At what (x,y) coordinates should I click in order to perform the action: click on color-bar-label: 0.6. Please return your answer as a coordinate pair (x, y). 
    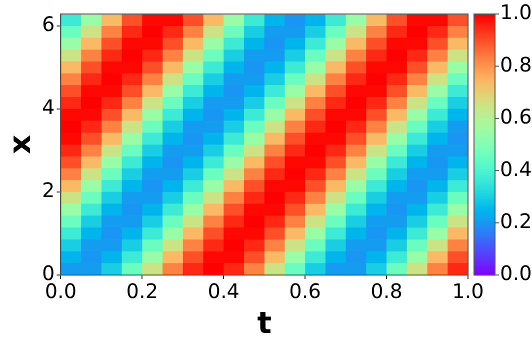
    Looking at the image, I should click on (516, 116).